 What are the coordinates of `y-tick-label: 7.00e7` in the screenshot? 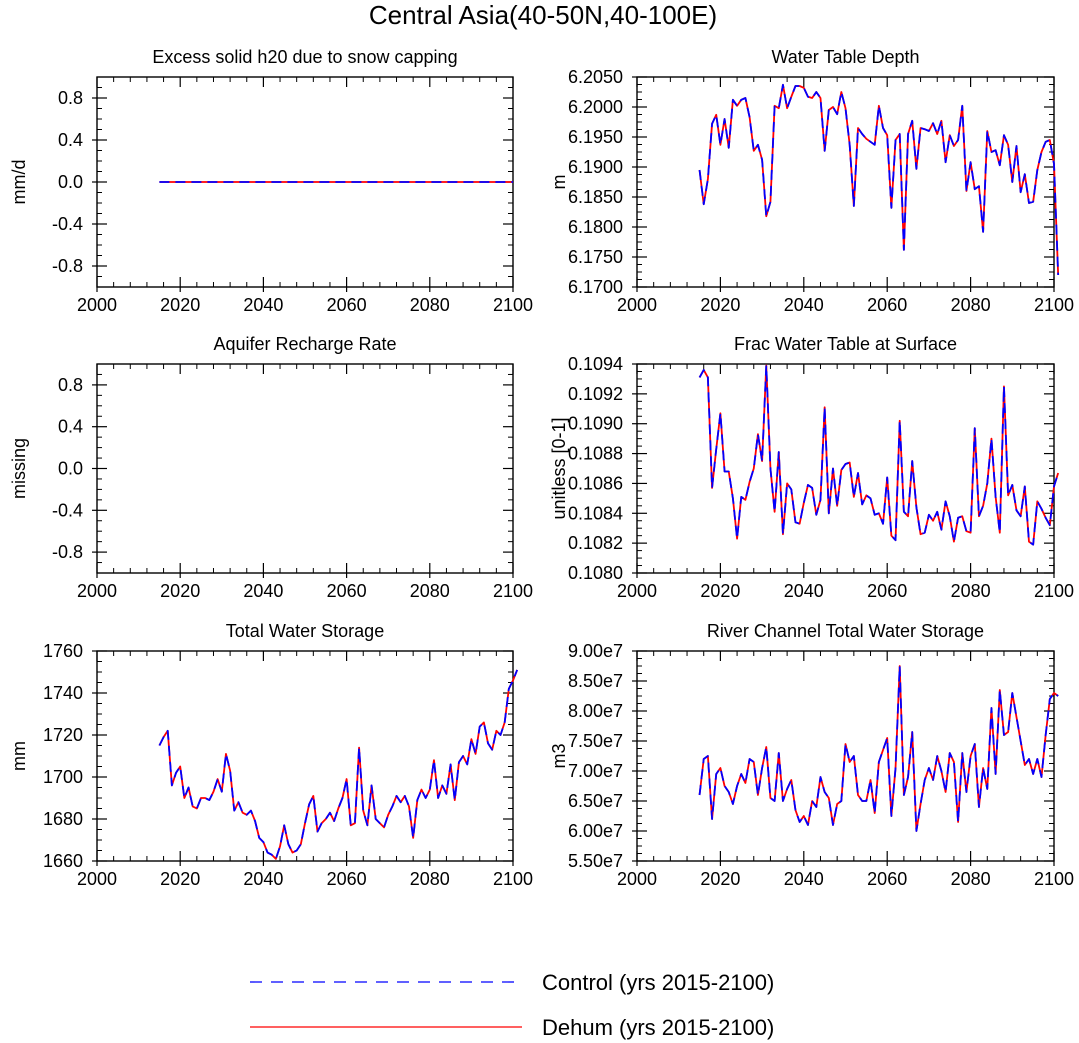 It's located at (595, 771).